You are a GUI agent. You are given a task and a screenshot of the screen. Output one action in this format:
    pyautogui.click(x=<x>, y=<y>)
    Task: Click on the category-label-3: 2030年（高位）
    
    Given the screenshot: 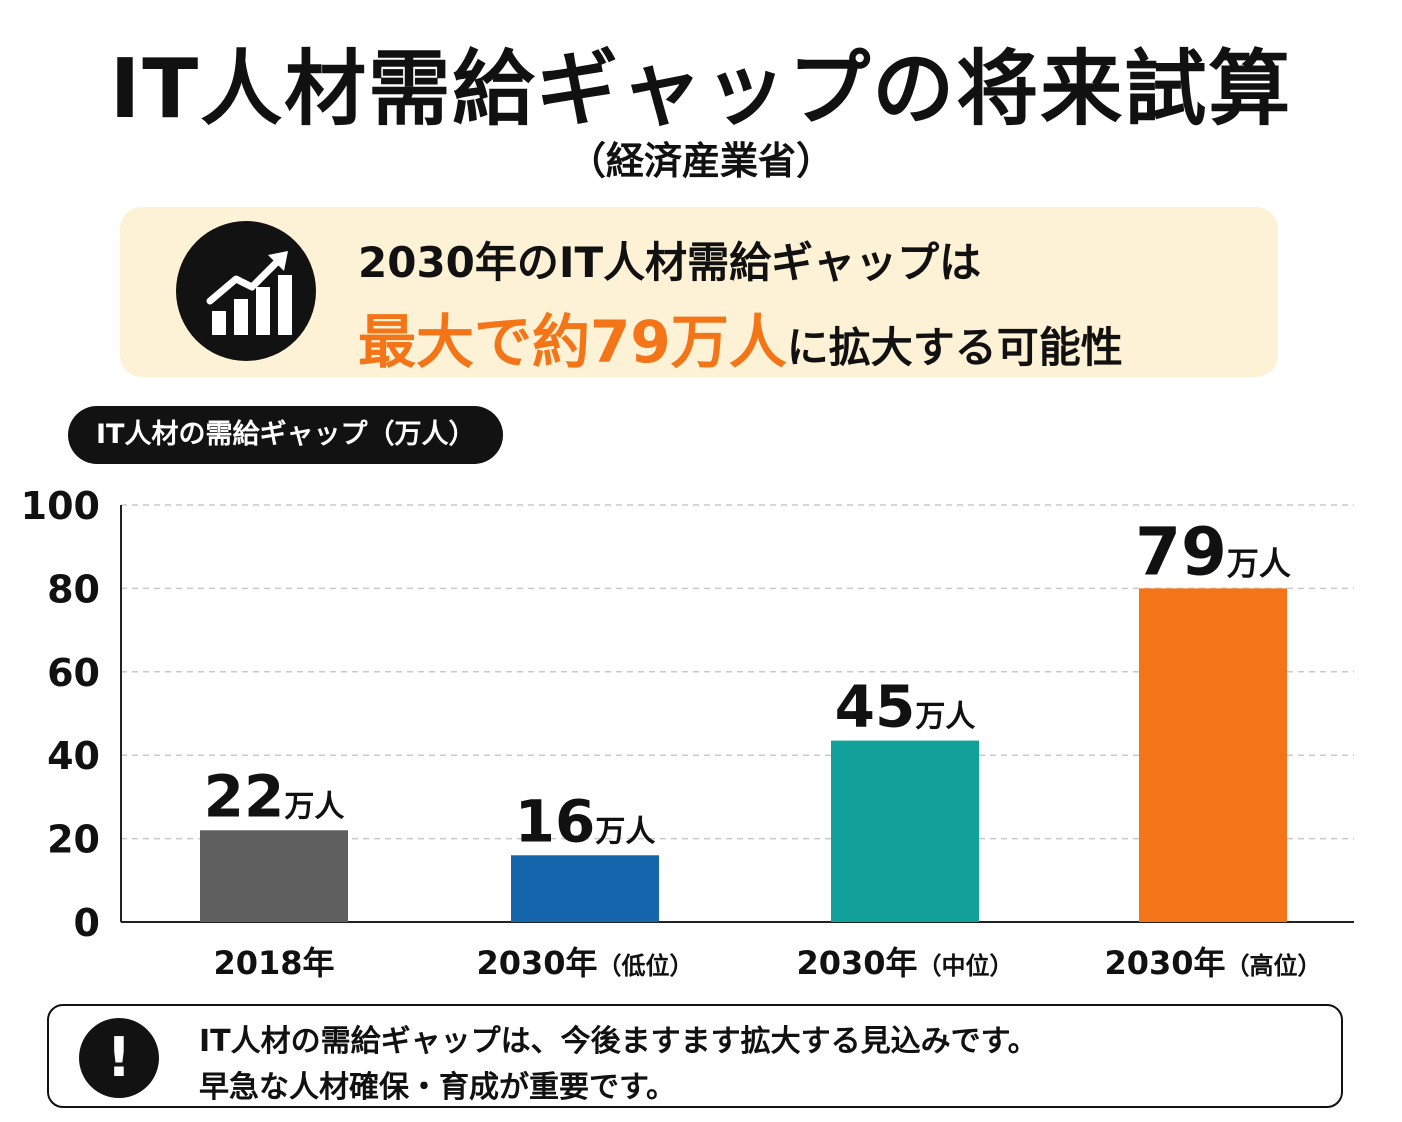 What is the action you would take?
    pyautogui.click(x=1212, y=963)
    